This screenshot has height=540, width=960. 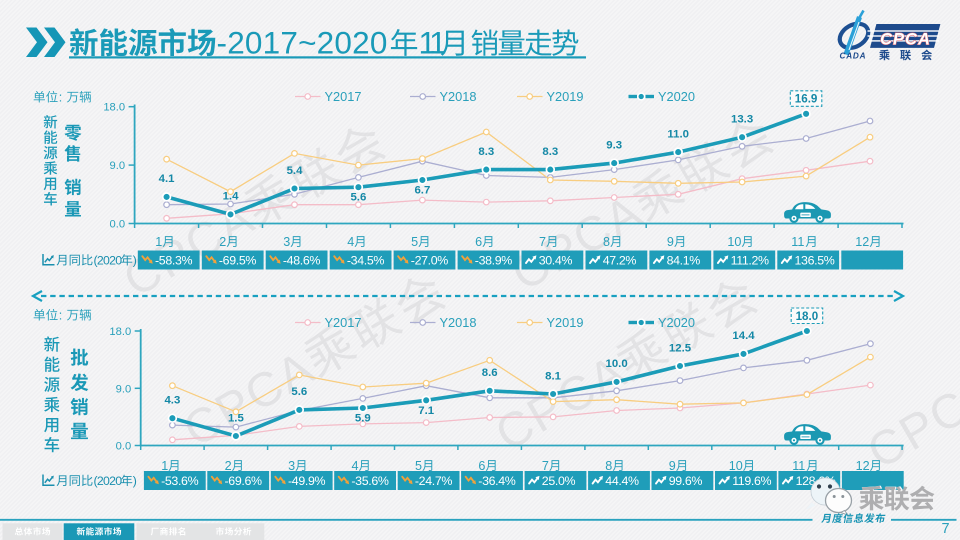 What do you see at coordinates (363, 419) in the screenshot?
I see `svg-text: 5.9` at bounding box center [363, 419].